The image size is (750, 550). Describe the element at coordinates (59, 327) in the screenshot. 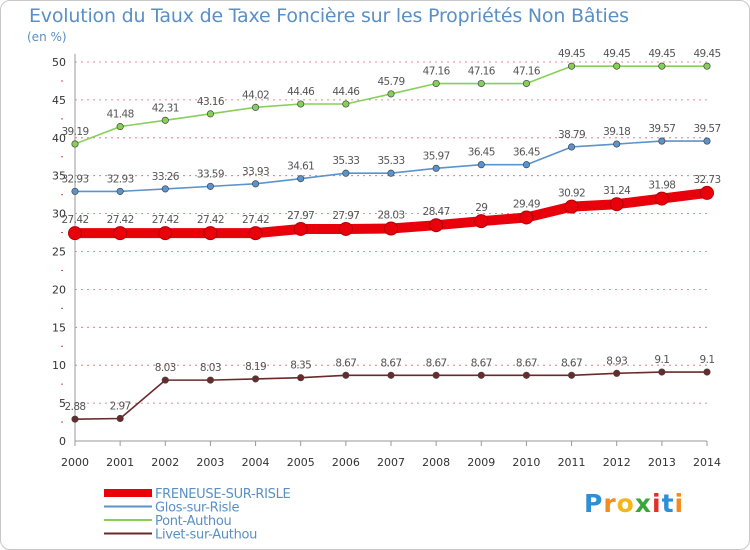

I see `y-tick-label: 15` at that location.